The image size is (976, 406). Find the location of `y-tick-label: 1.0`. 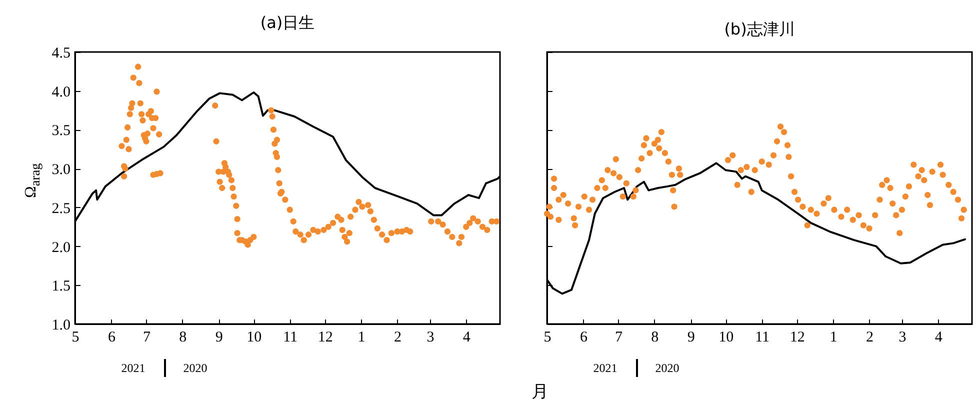

y-tick-label: 1.0 is located at coordinates (61, 326).